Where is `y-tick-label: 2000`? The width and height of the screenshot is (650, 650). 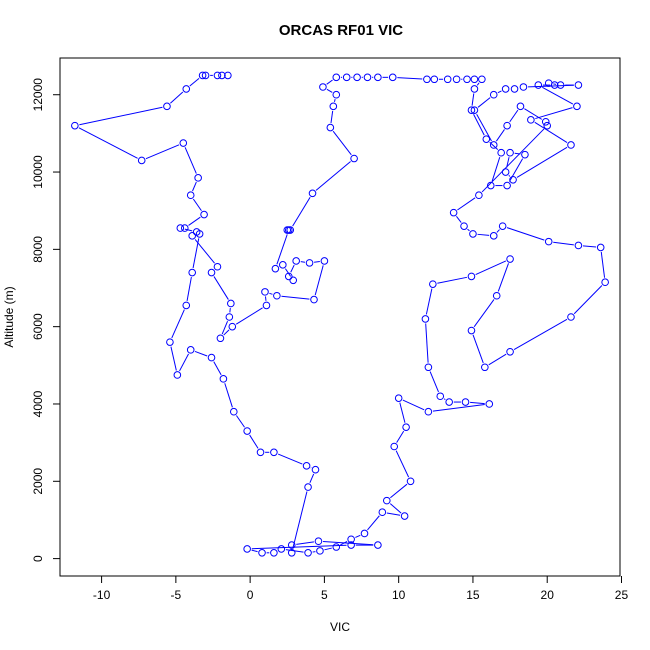 y-tick-label: 2000 is located at coordinates (38, 481).